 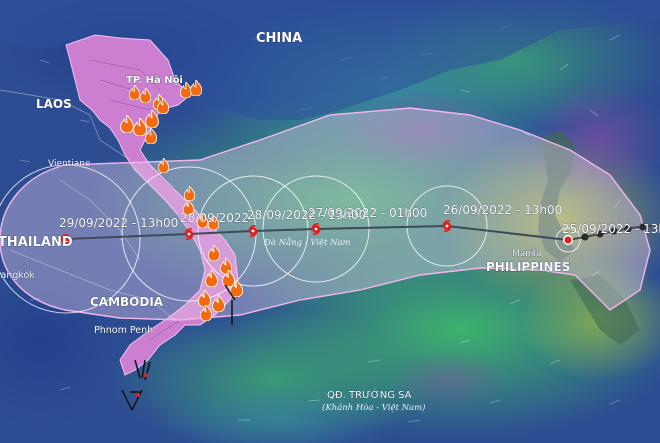 I want to click on forecast-label: 28/09/2022, so click(x=214, y=218).